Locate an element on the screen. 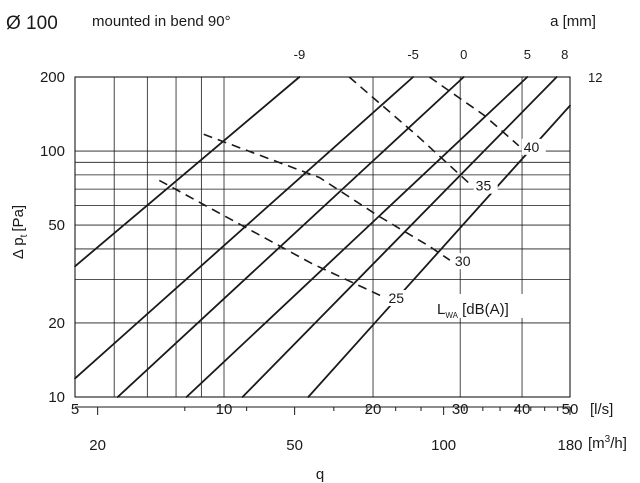 The width and height of the screenshot is (640, 483). lwa-series-label: 40 is located at coordinates (532, 147).